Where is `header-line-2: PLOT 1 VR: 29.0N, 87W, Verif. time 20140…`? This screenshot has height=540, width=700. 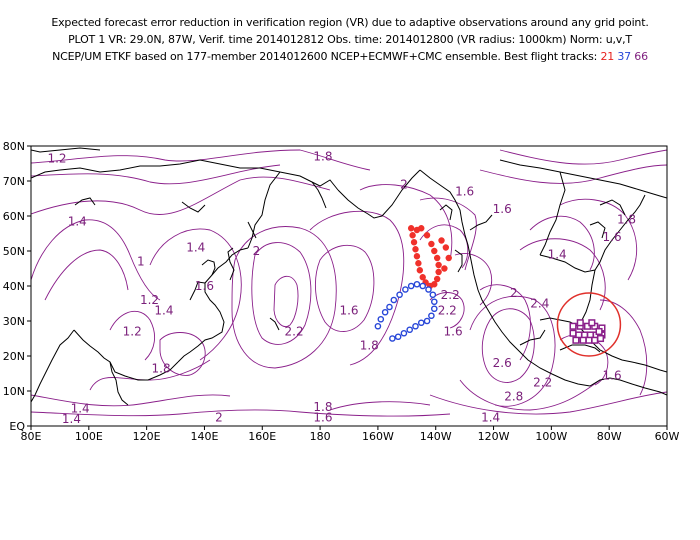 header-line-2: PLOT 1 VR: 29.0N, 87W, Verif. time 20140… is located at coordinates (350, 39).